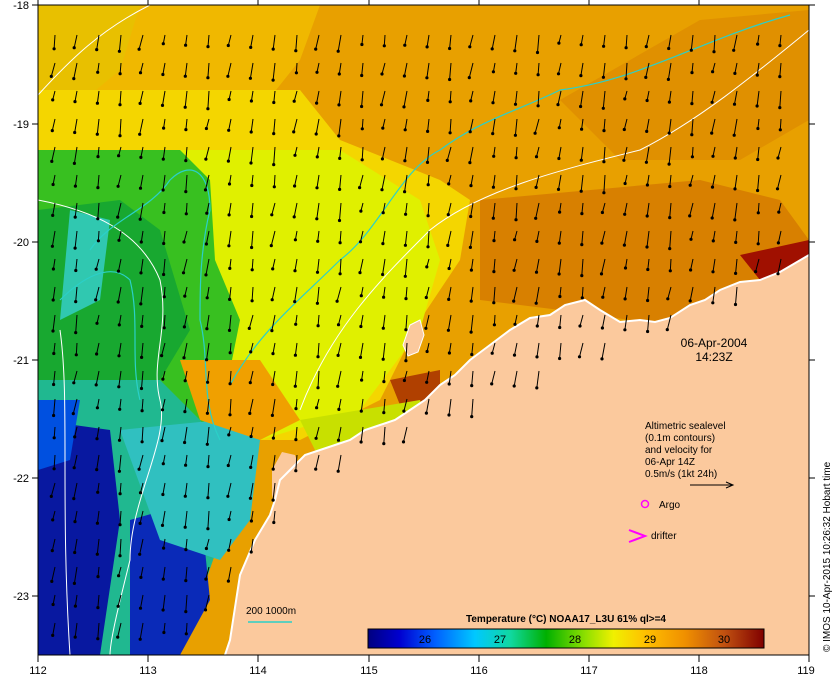 The height and width of the screenshot is (680, 840). Describe the element at coordinates (680, 438) in the screenshot. I see `legend-line: (0.1m contours)` at that location.